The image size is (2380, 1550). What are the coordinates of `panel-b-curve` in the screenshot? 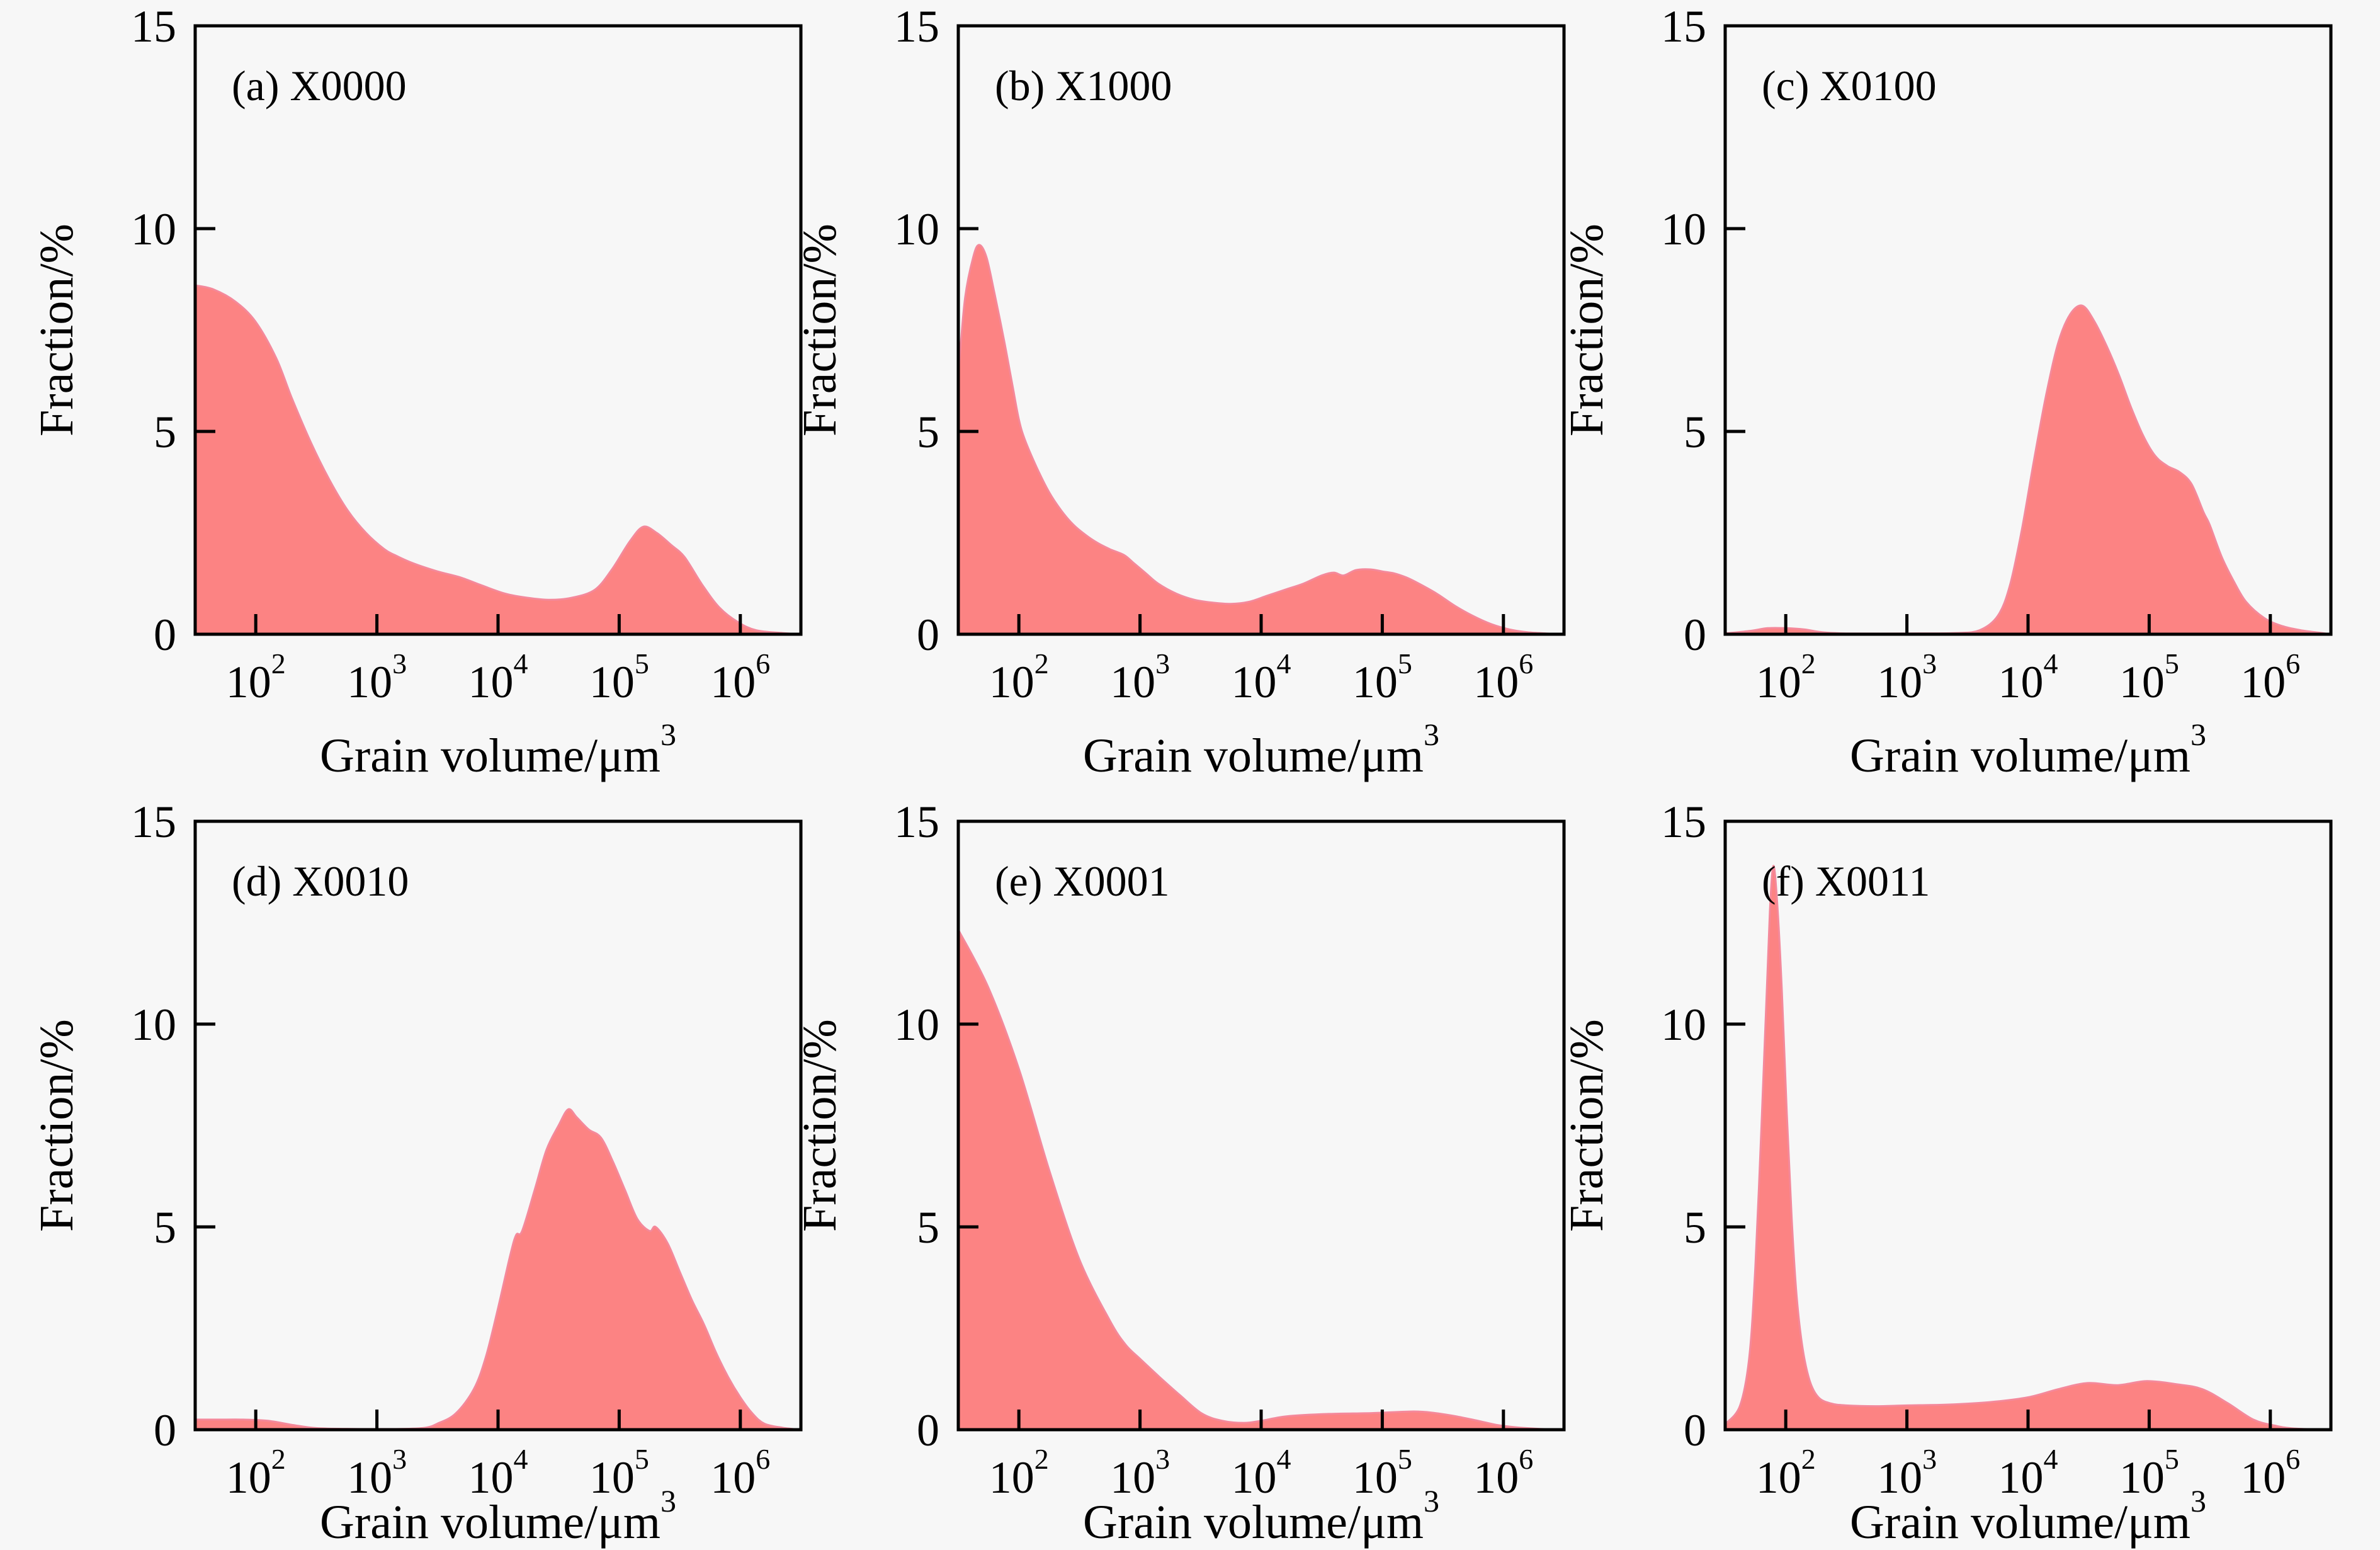 It's located at (1261, 439).